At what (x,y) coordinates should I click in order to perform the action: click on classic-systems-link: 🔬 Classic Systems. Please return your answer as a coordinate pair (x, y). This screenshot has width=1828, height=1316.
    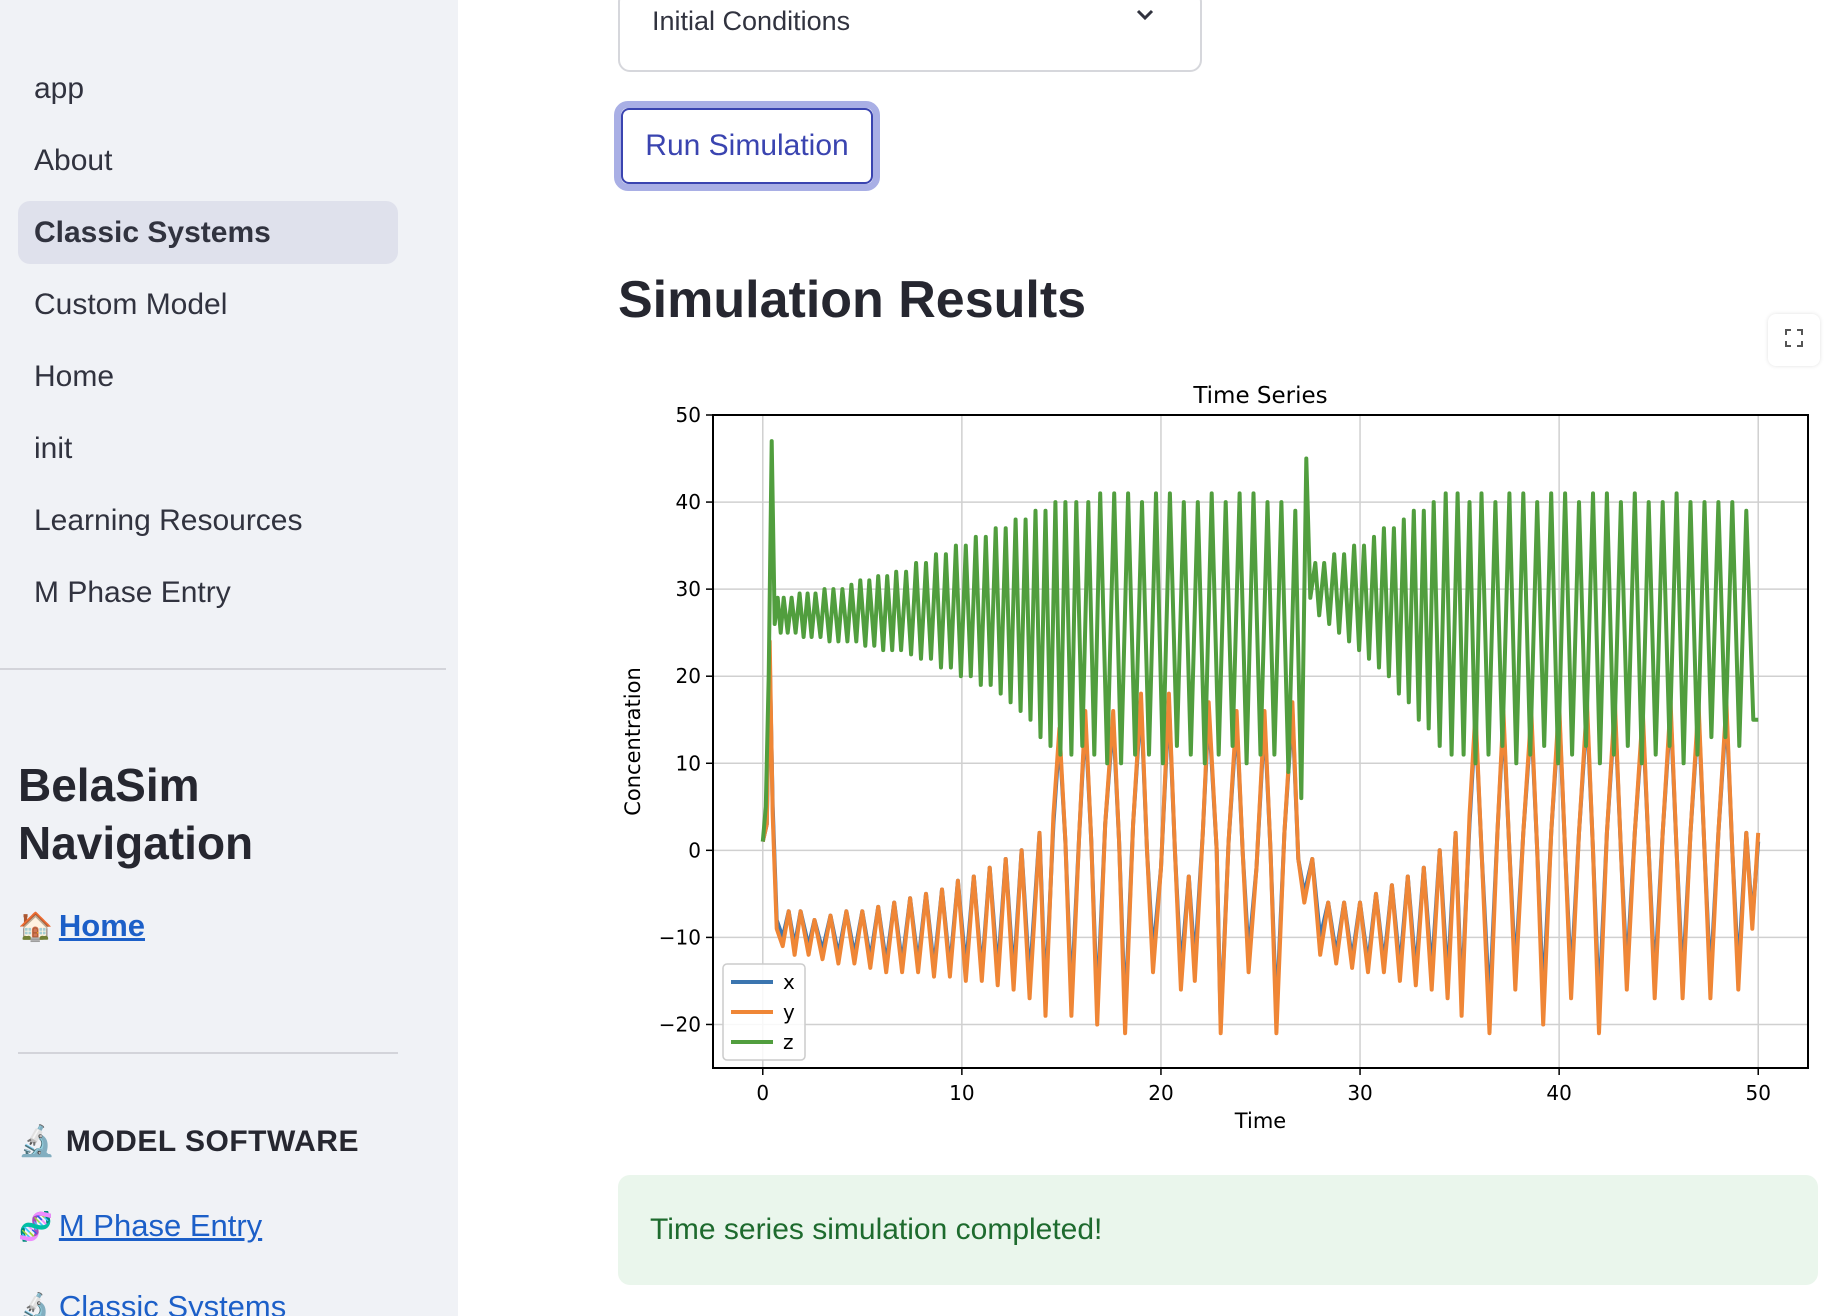
    Looking at the image, I should click on (152, 1302).